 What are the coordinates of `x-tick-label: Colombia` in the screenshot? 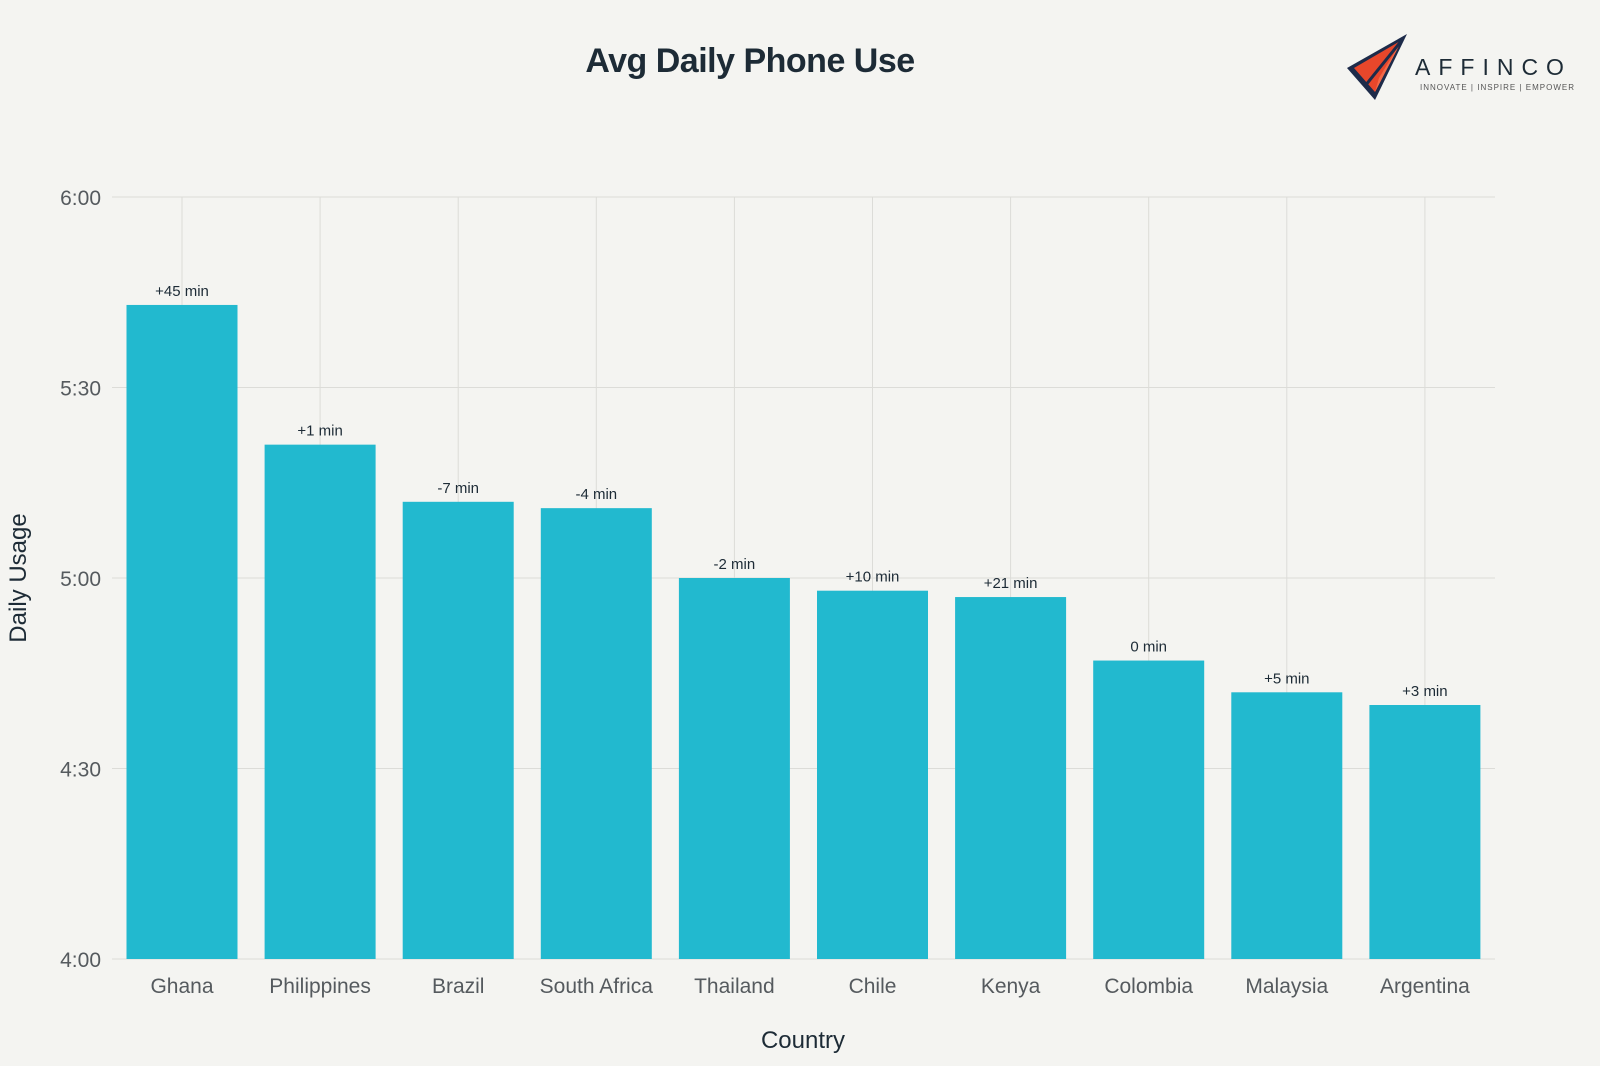 It's located at (1148, 986).